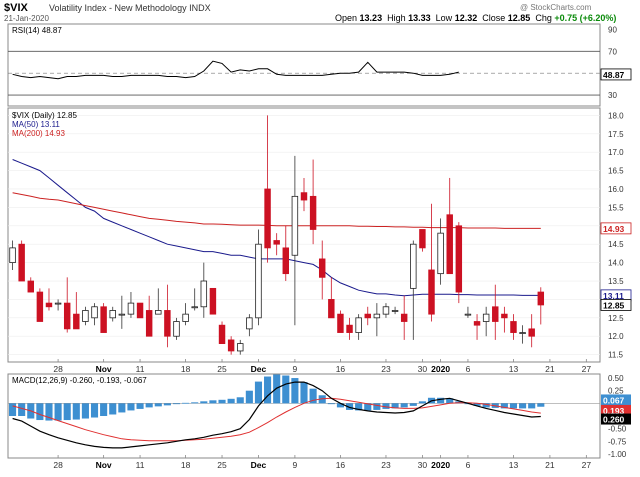 The width and height of the screenshot is (640, 477). Describe the element at coordinates (259, 369) in the screenshot. I see `price-x-label: Dec` at that location.